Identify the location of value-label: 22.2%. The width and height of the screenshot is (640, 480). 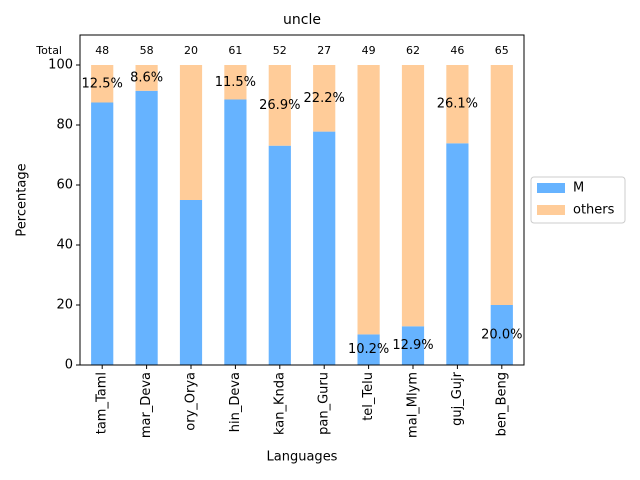
(324, 98).